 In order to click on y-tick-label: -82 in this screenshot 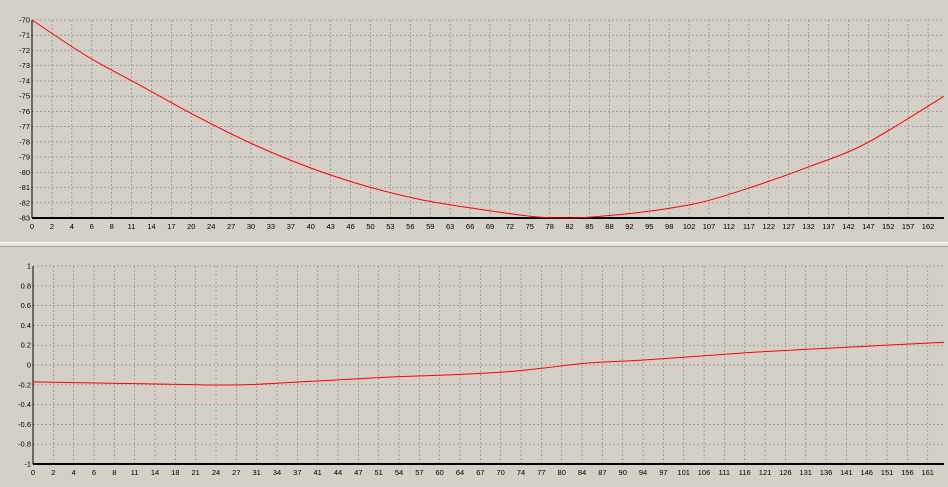, I will do `click(24, 202)`.